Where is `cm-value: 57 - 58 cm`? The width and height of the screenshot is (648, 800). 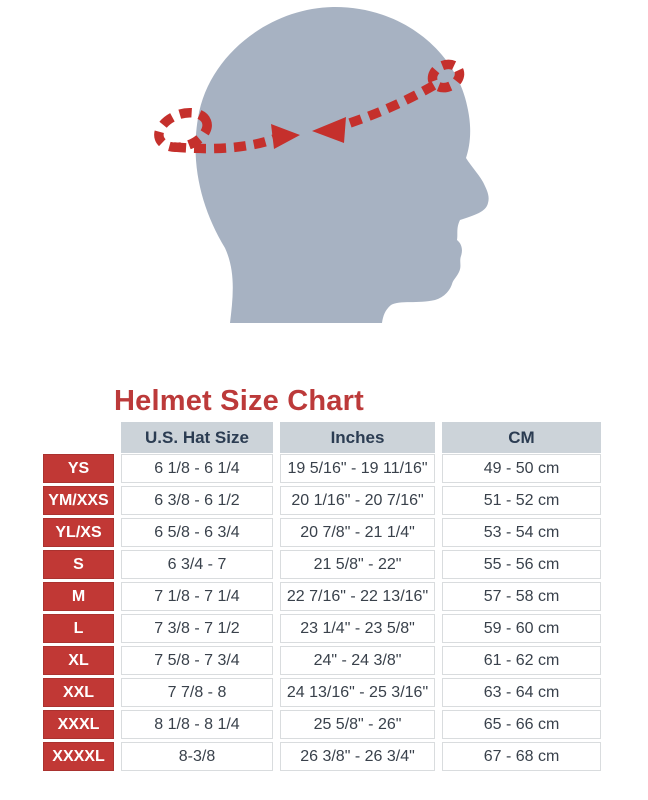 cm-value: 57 - 58 cm is located at coordinates (521, 596).